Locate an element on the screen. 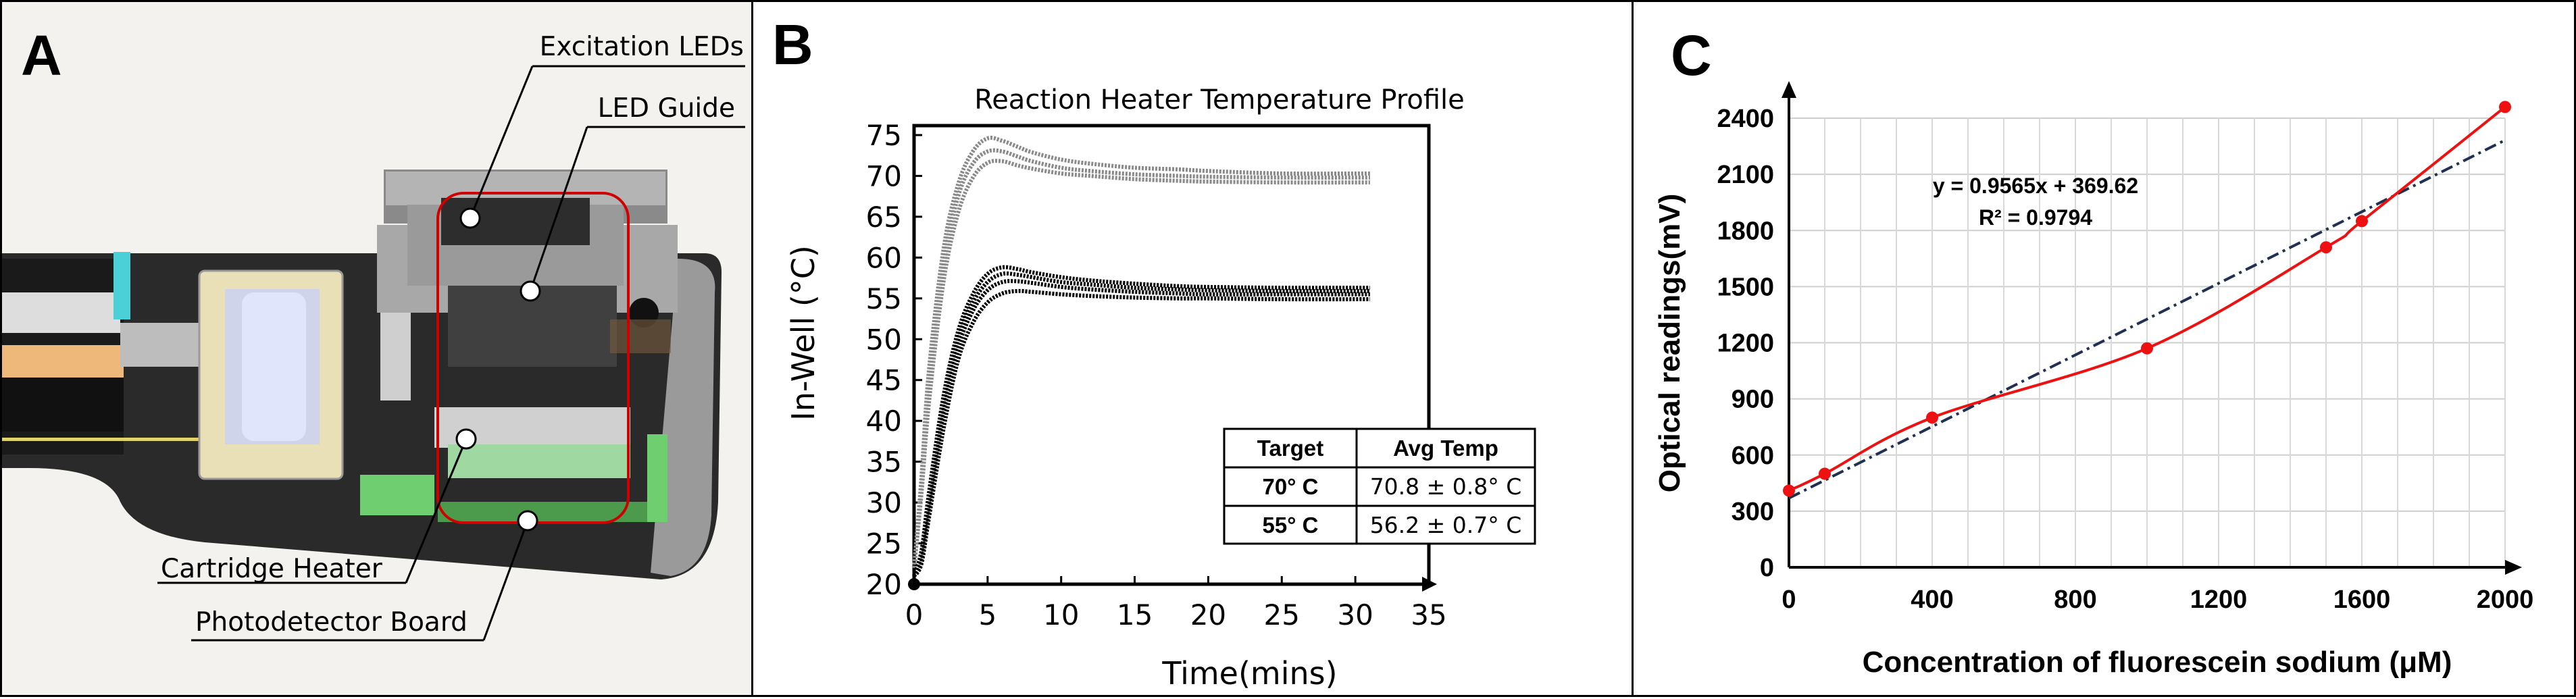 The height and width of the screenshot is (699, 2576). x-tick-label: 800 is located at coordinates (2075, 600).